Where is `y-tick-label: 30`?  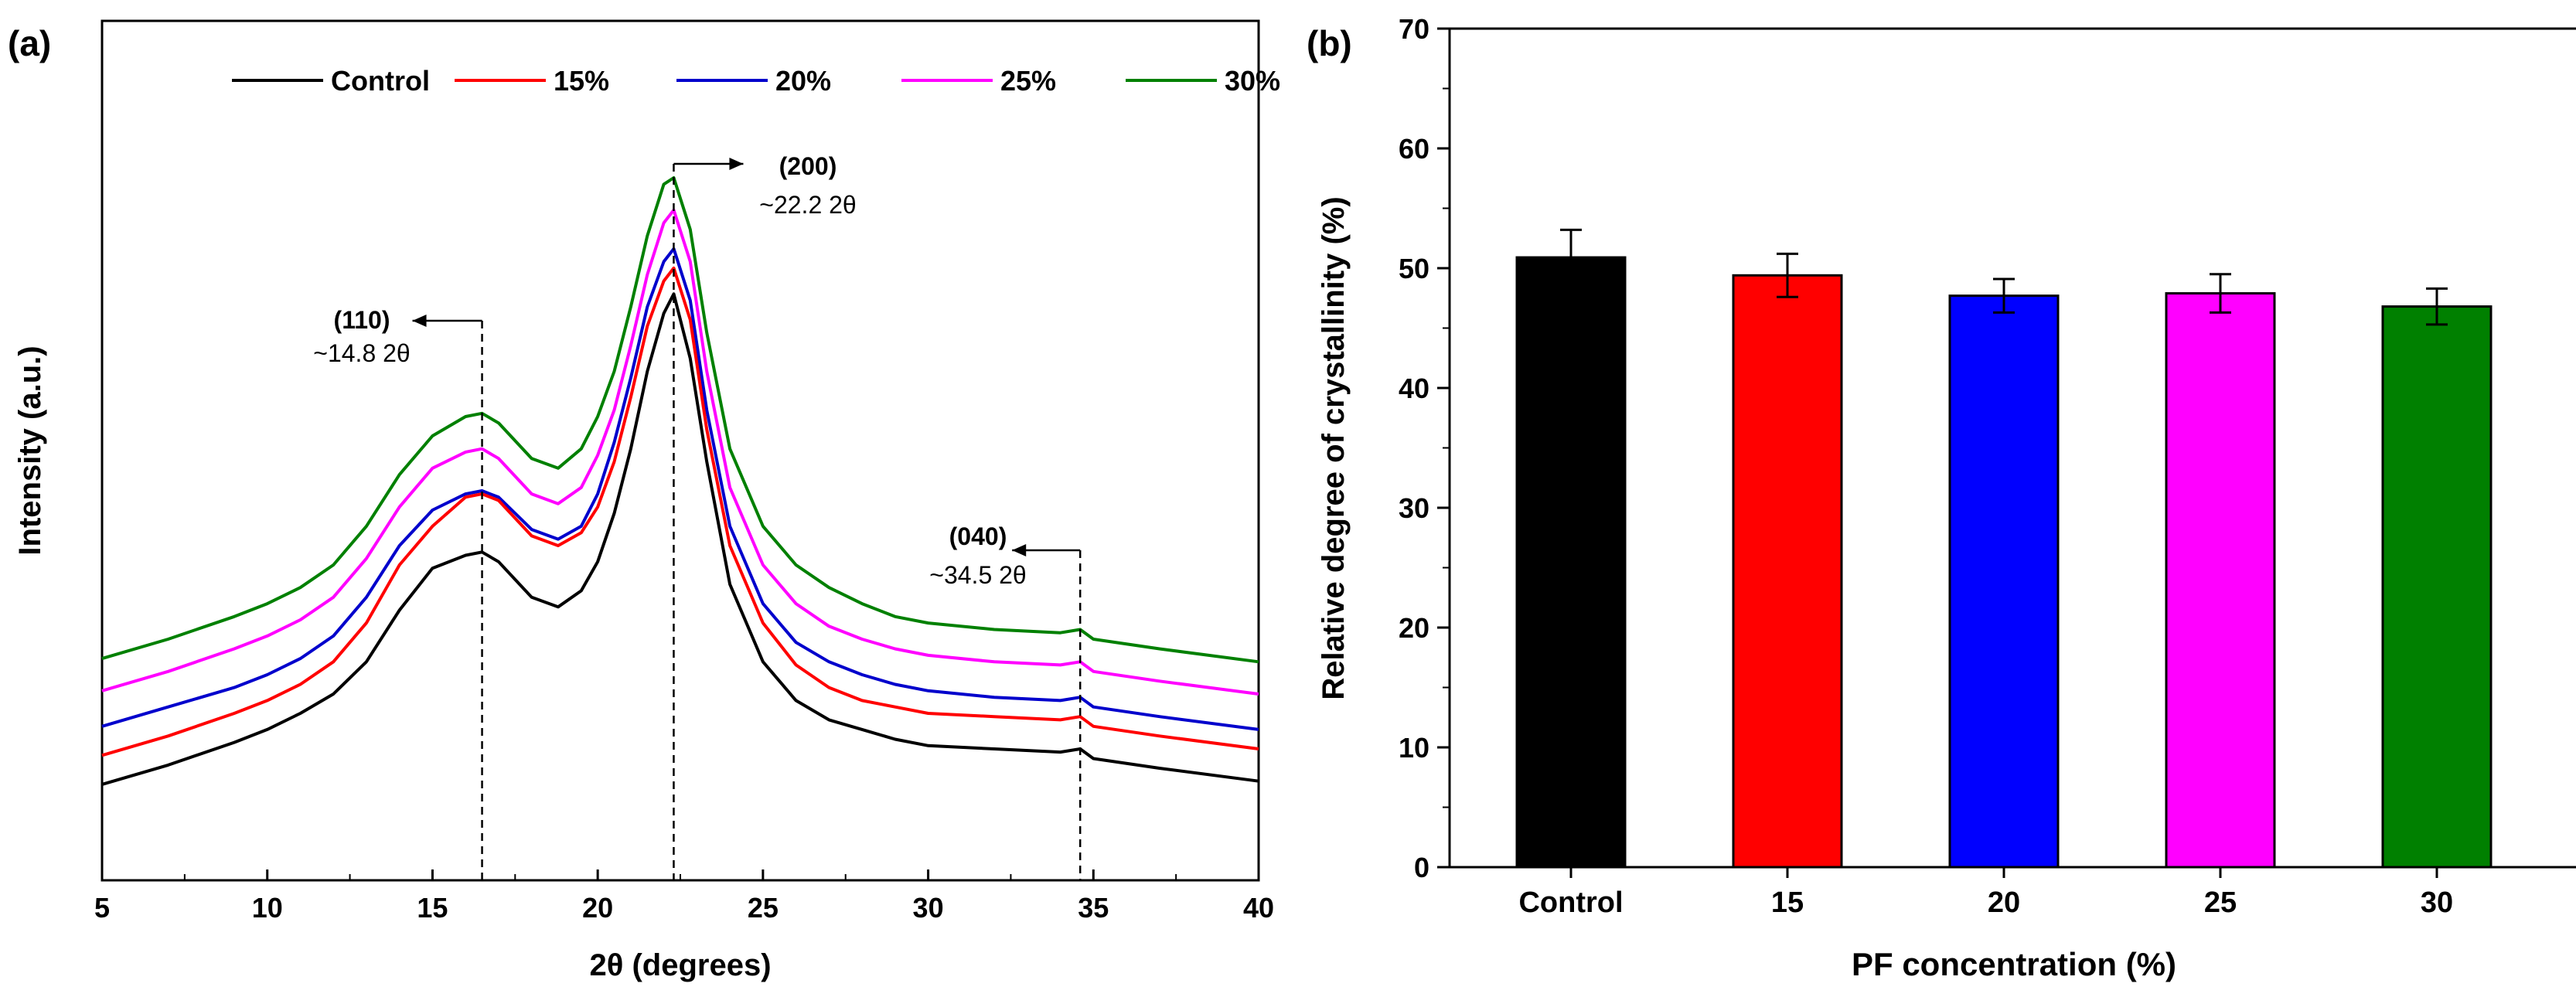
y-tick-label: 30 is located at coordinates (1414, 508).